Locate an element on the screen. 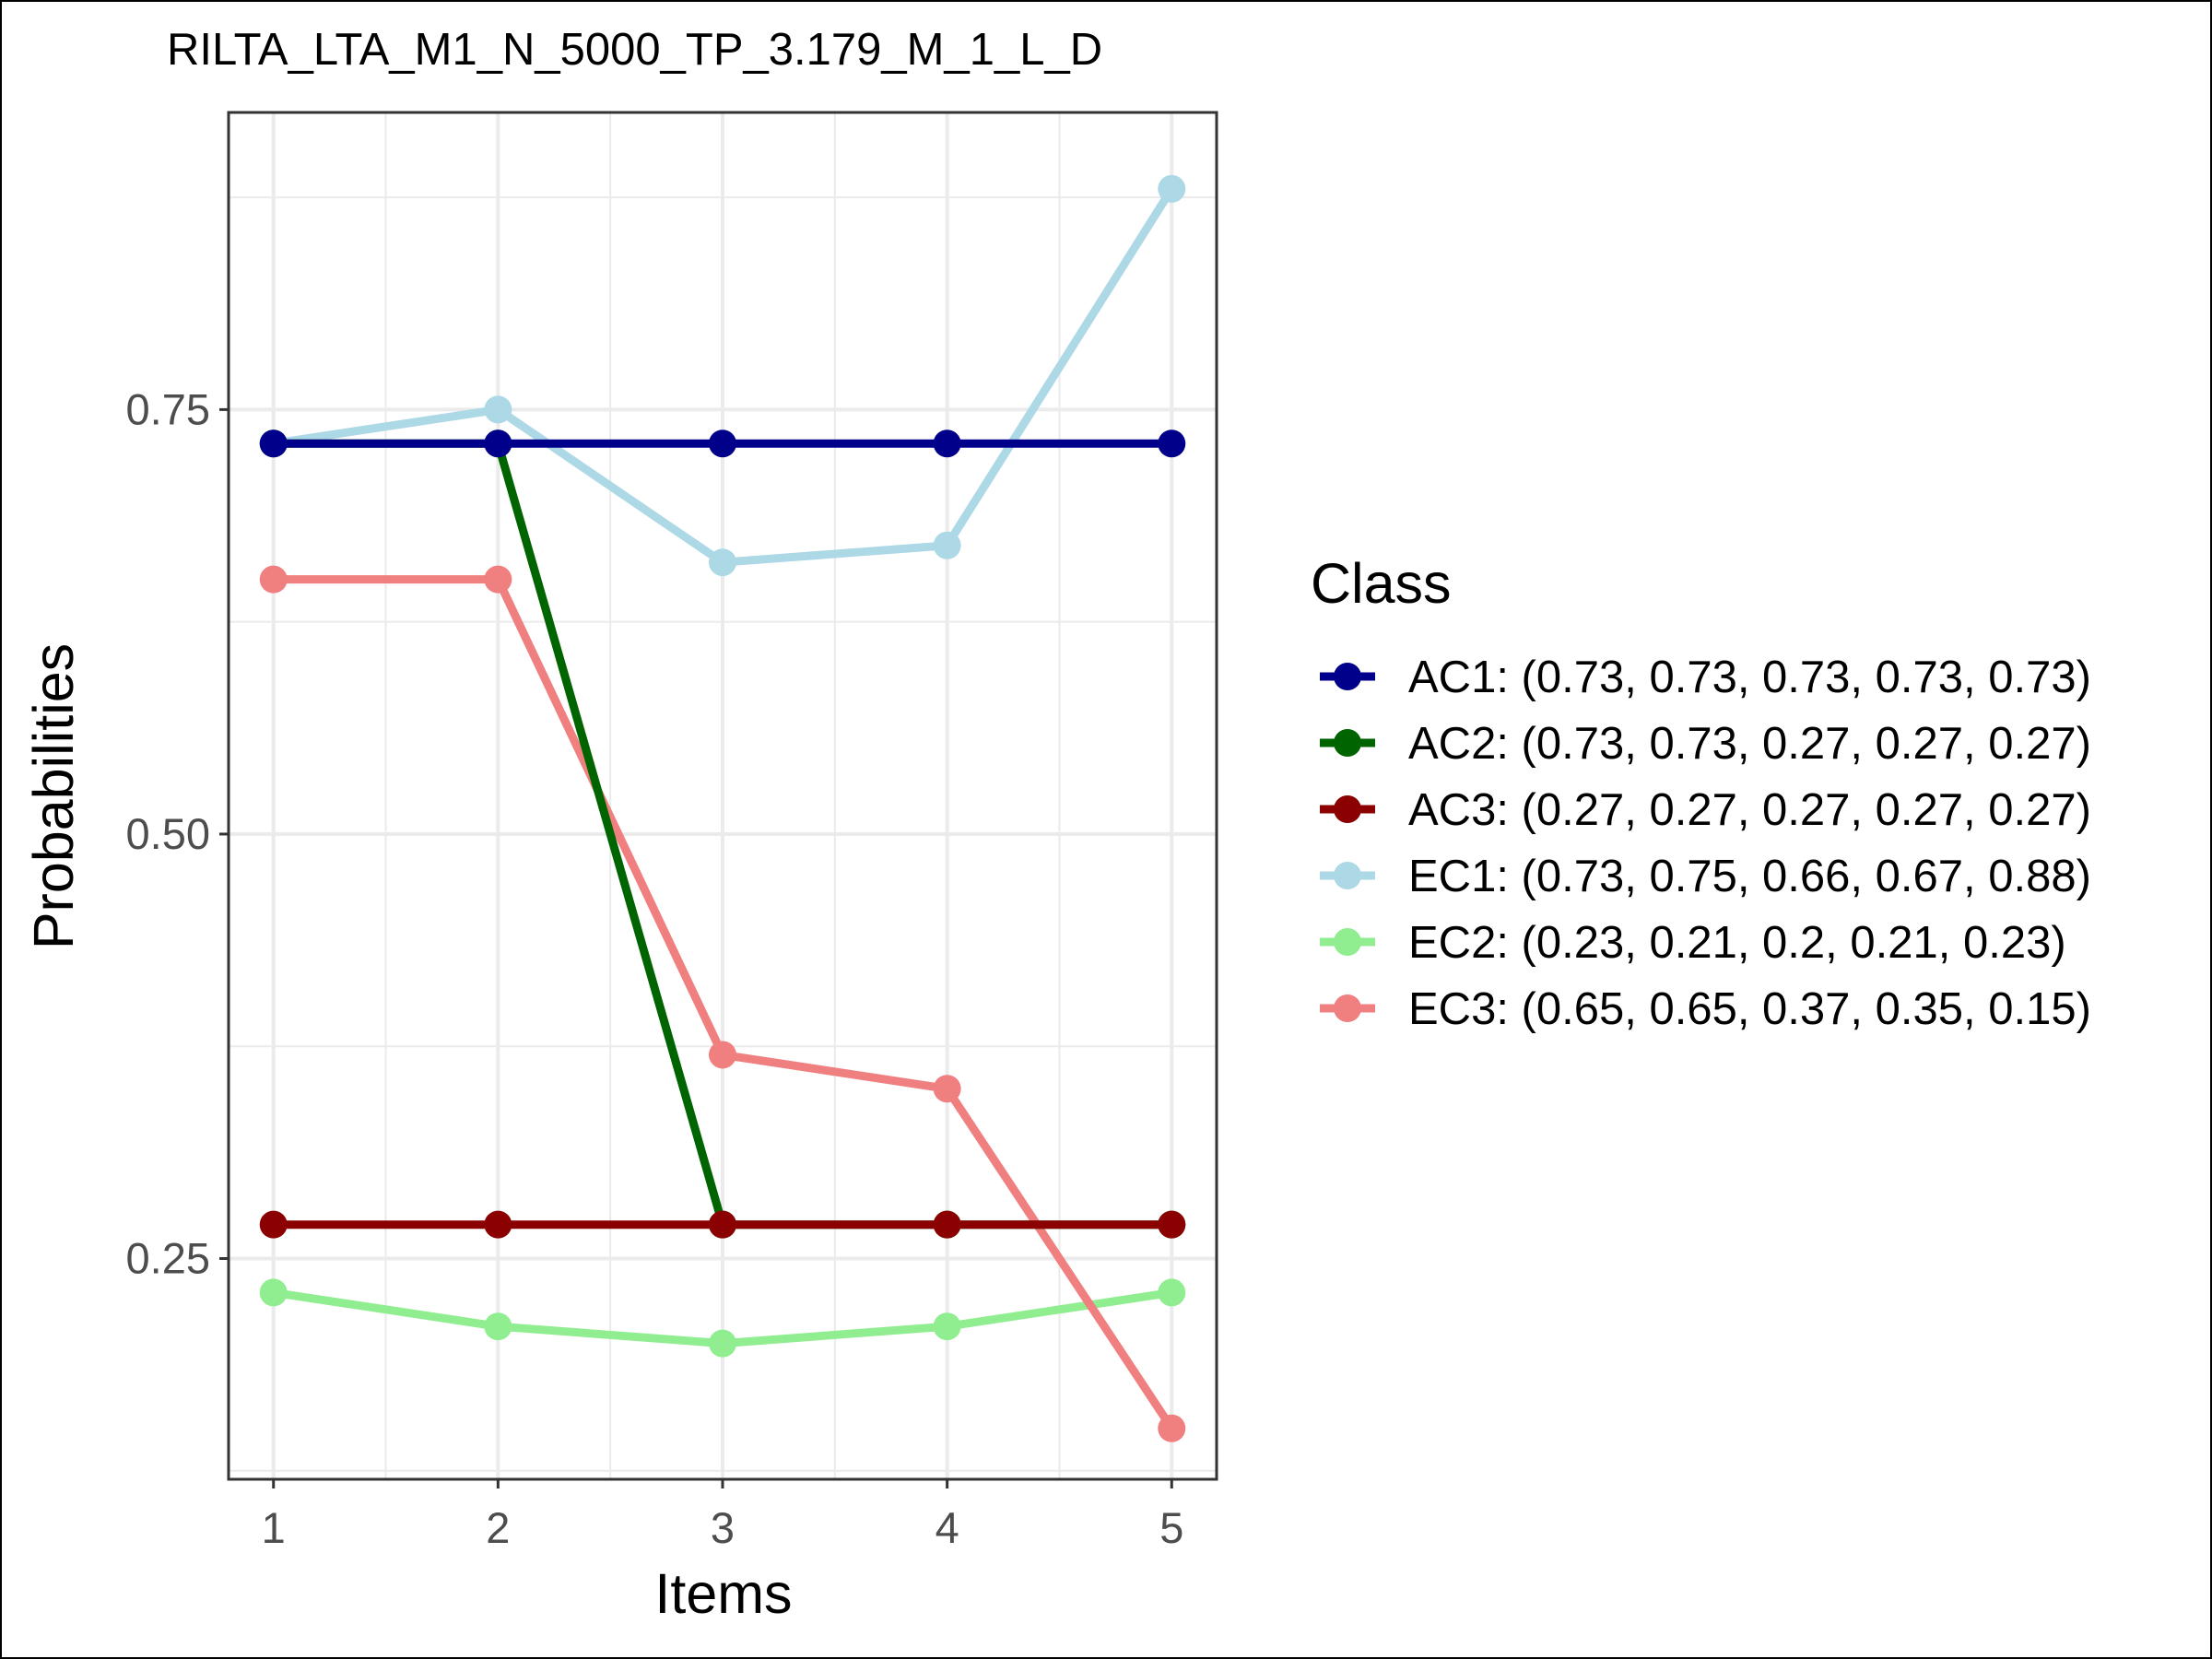 This screenshot has height=1659, width=2212. y-tick-label: 0.50 is located at coordinates (168, 833).